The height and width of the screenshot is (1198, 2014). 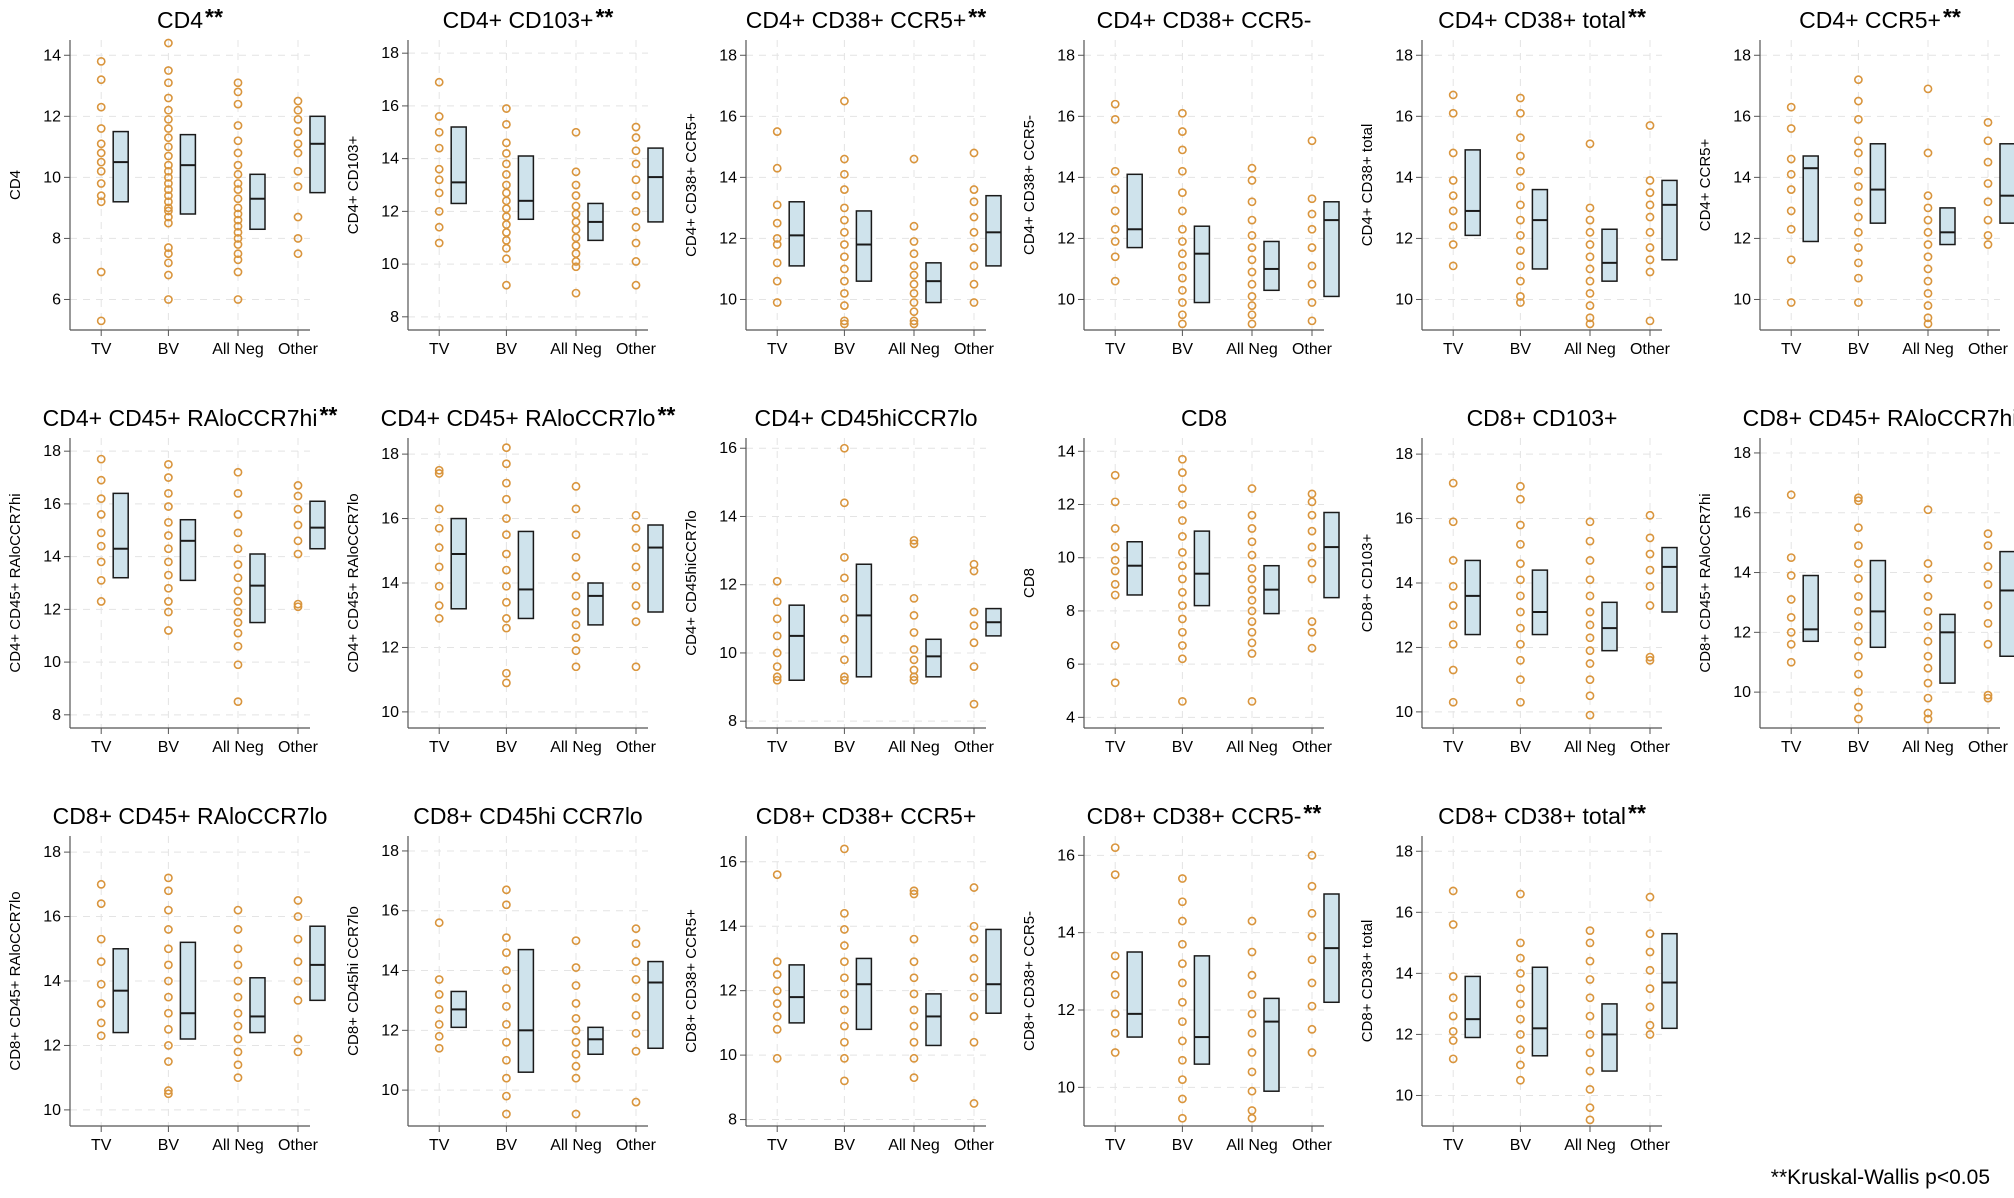 What do you see at coordinates (527, 816) in the screenshot?
I see `panel-title: CD8+ CD45hi CCR7lo` at bounding box center [527, 816].